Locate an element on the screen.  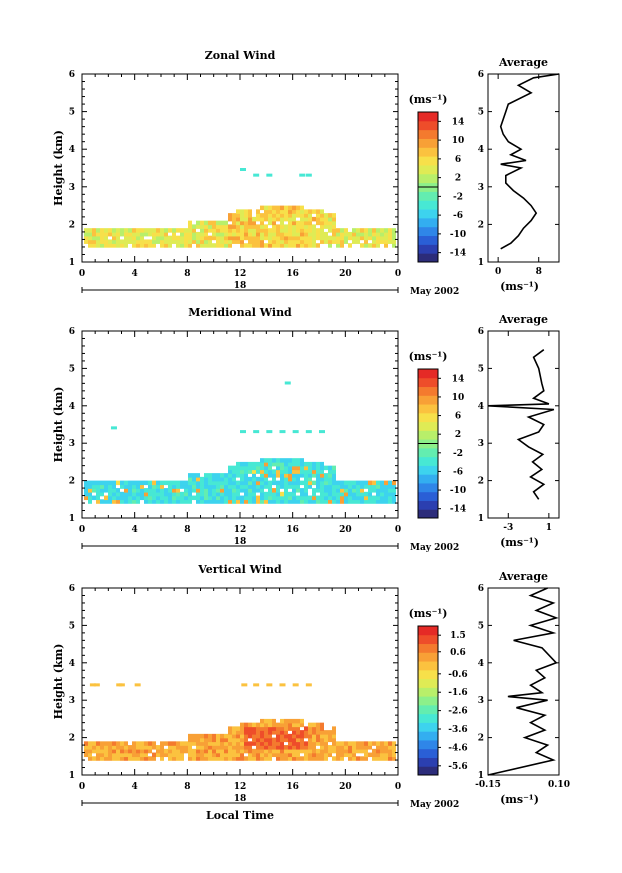
date-label: May 2002 is located at coordinates (434, 548).